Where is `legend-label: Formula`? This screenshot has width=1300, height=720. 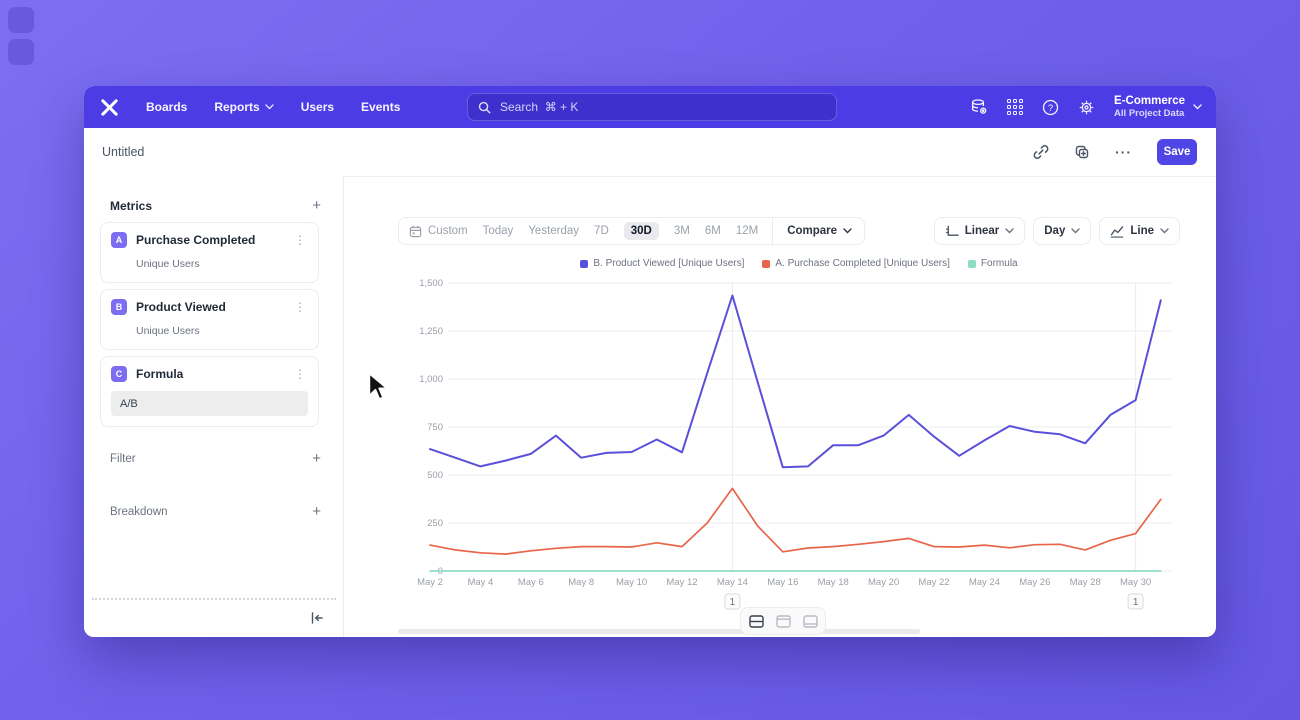 legend-label: Formula is located at coordinates (999, 263).